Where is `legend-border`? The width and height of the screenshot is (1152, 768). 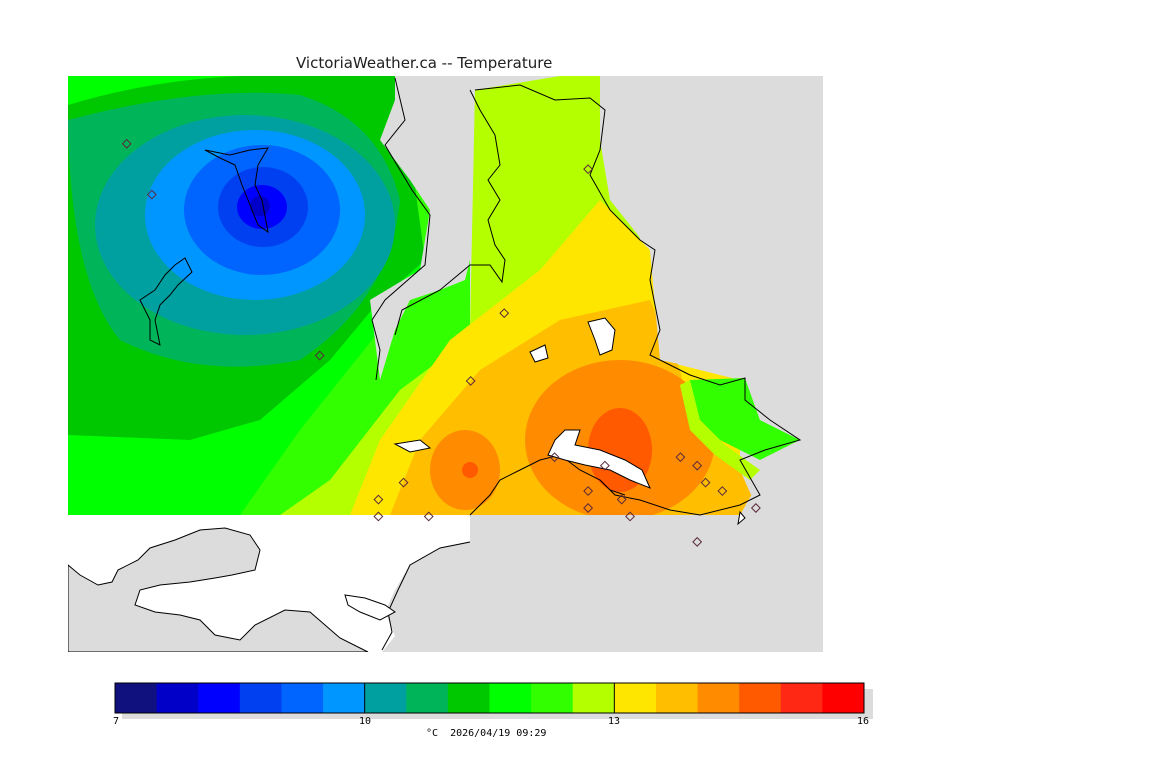 legend-border is located at coordinates (489, 698).